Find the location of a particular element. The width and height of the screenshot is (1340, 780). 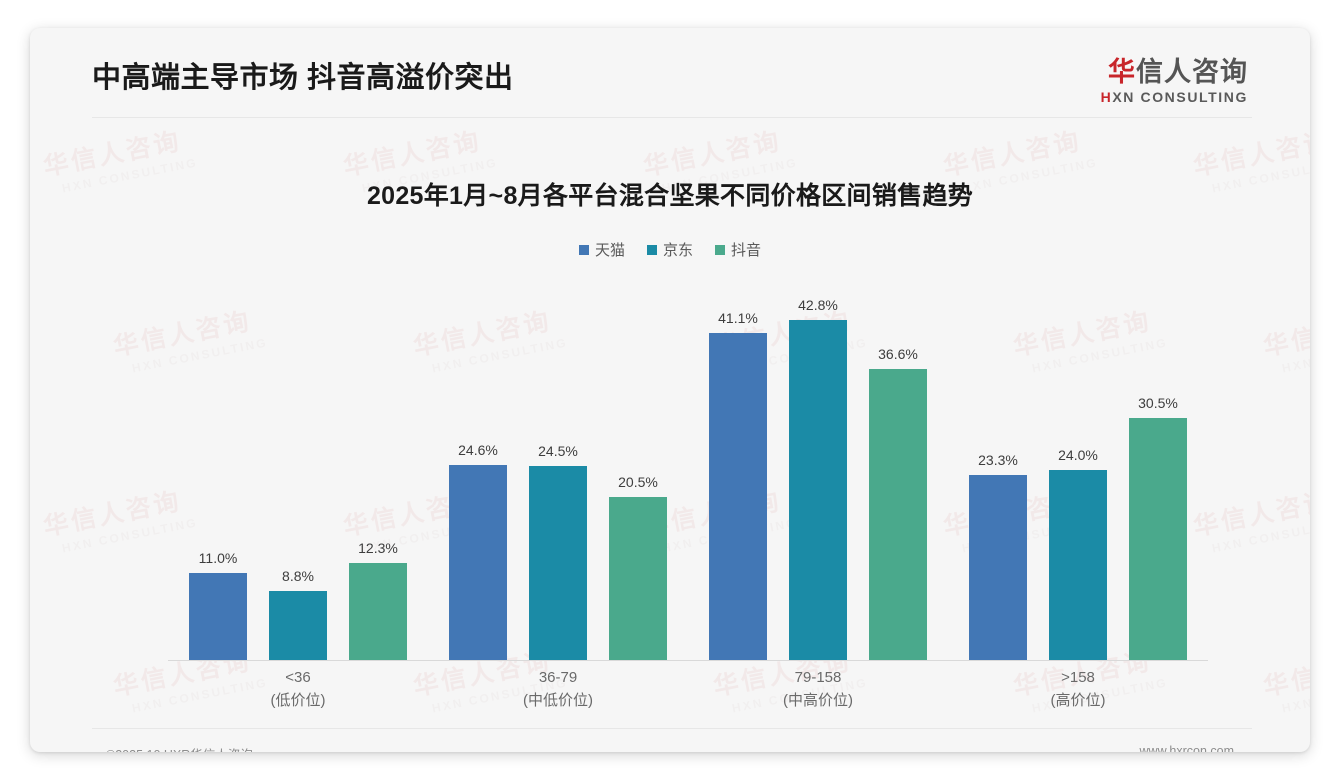

bar-value-label: 42.8% is located at coordinates (818, 304).